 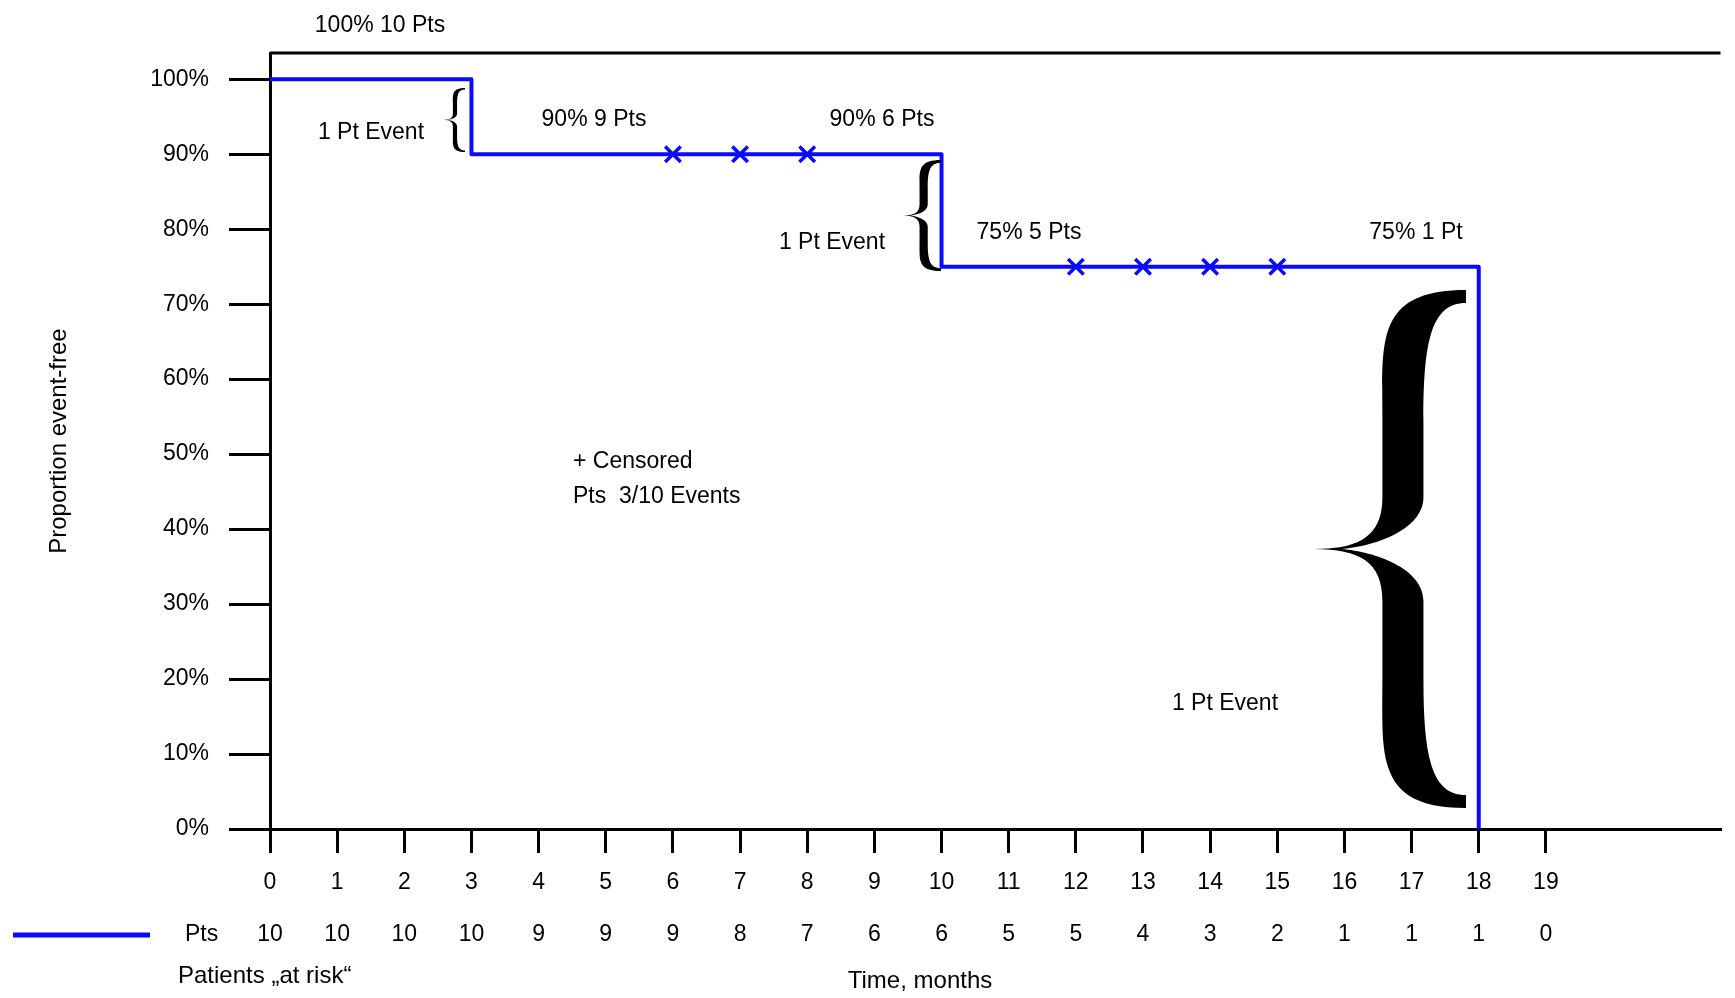 I want to click on x-tick-label: 3, so click(x=471, y=881).